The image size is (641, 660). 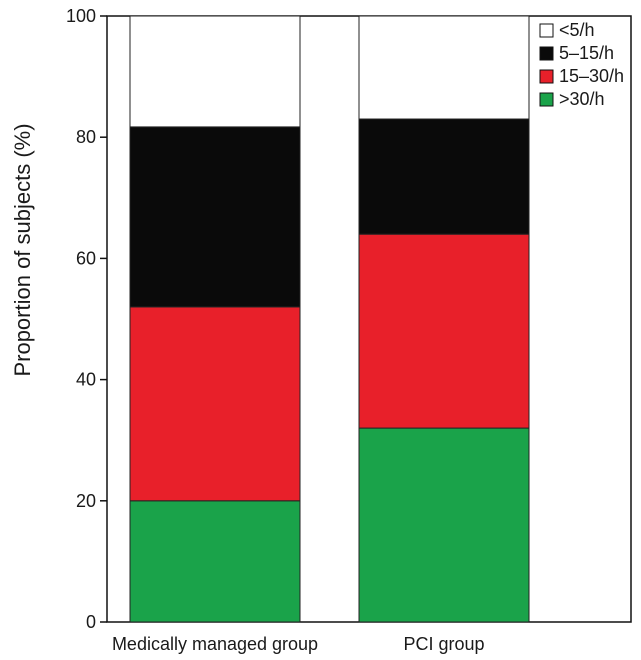 I want to click on y-tick-label: 100, so click(x=81, y=16).